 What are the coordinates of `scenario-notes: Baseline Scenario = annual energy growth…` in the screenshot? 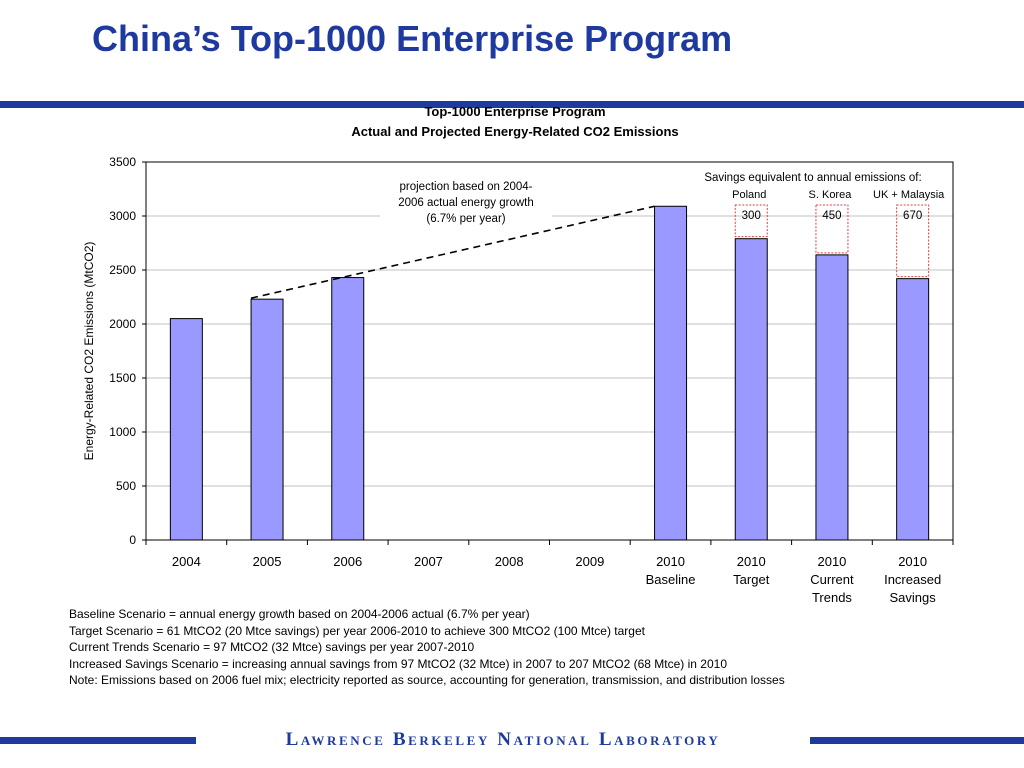 It's located at (519, 647).